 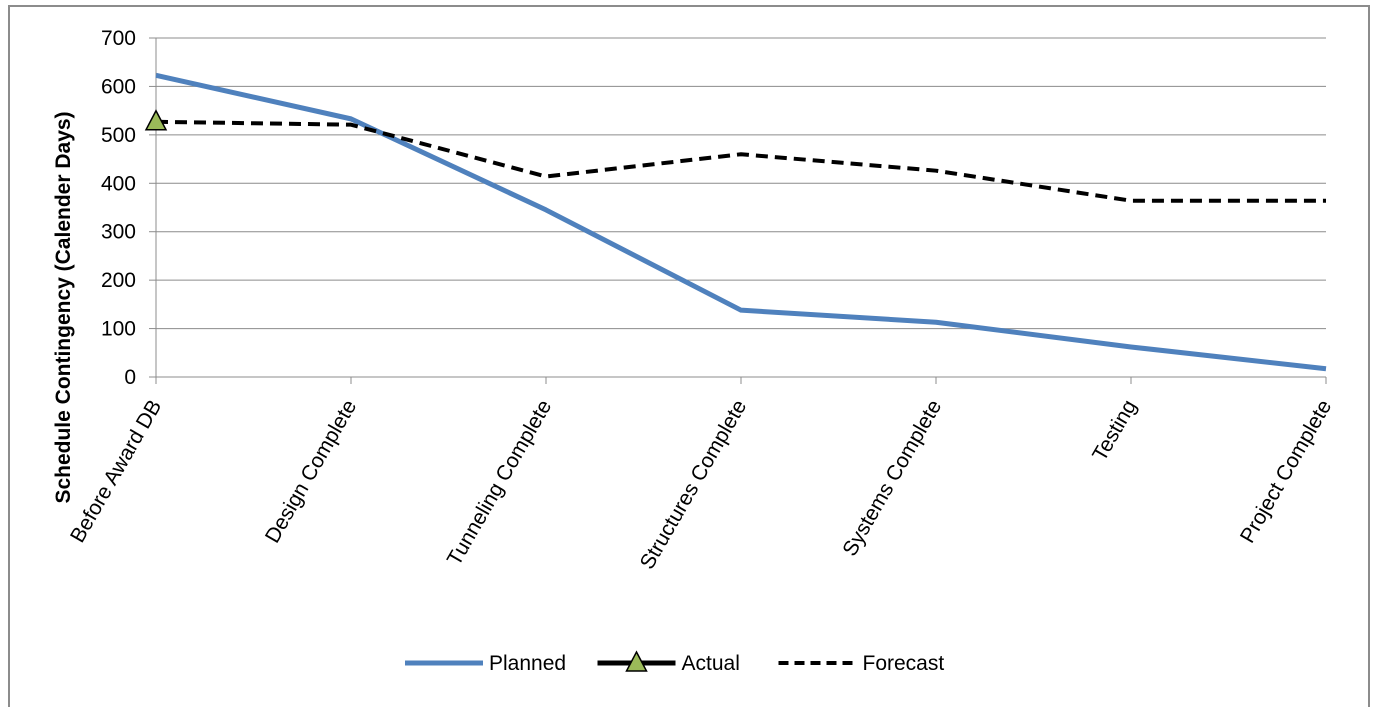 What do you see at coordinates (118, 86) in the screenshot?
I see `y-tick-label: 600` at bounding box center [118, 86].